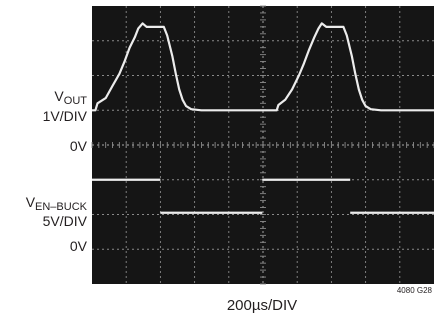  What do you see at coordinates (415, 290) in the screenshot?
I see `figure-id-label: 4080 G28` at bounding box center [415, 290].